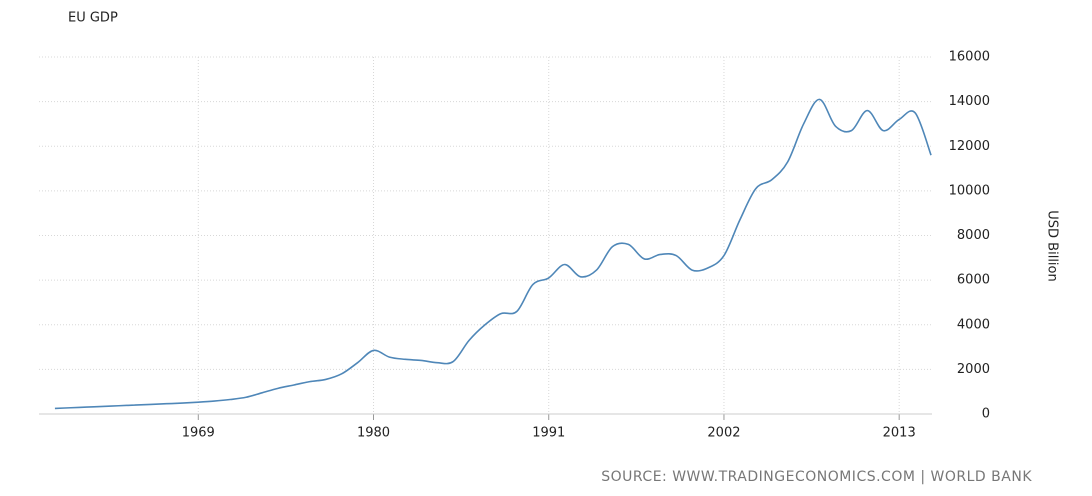  What do you see at coordinates (969, 190) in the screenshot?
I see `y-tick-label: 10000` at bounding box center [969, 190].